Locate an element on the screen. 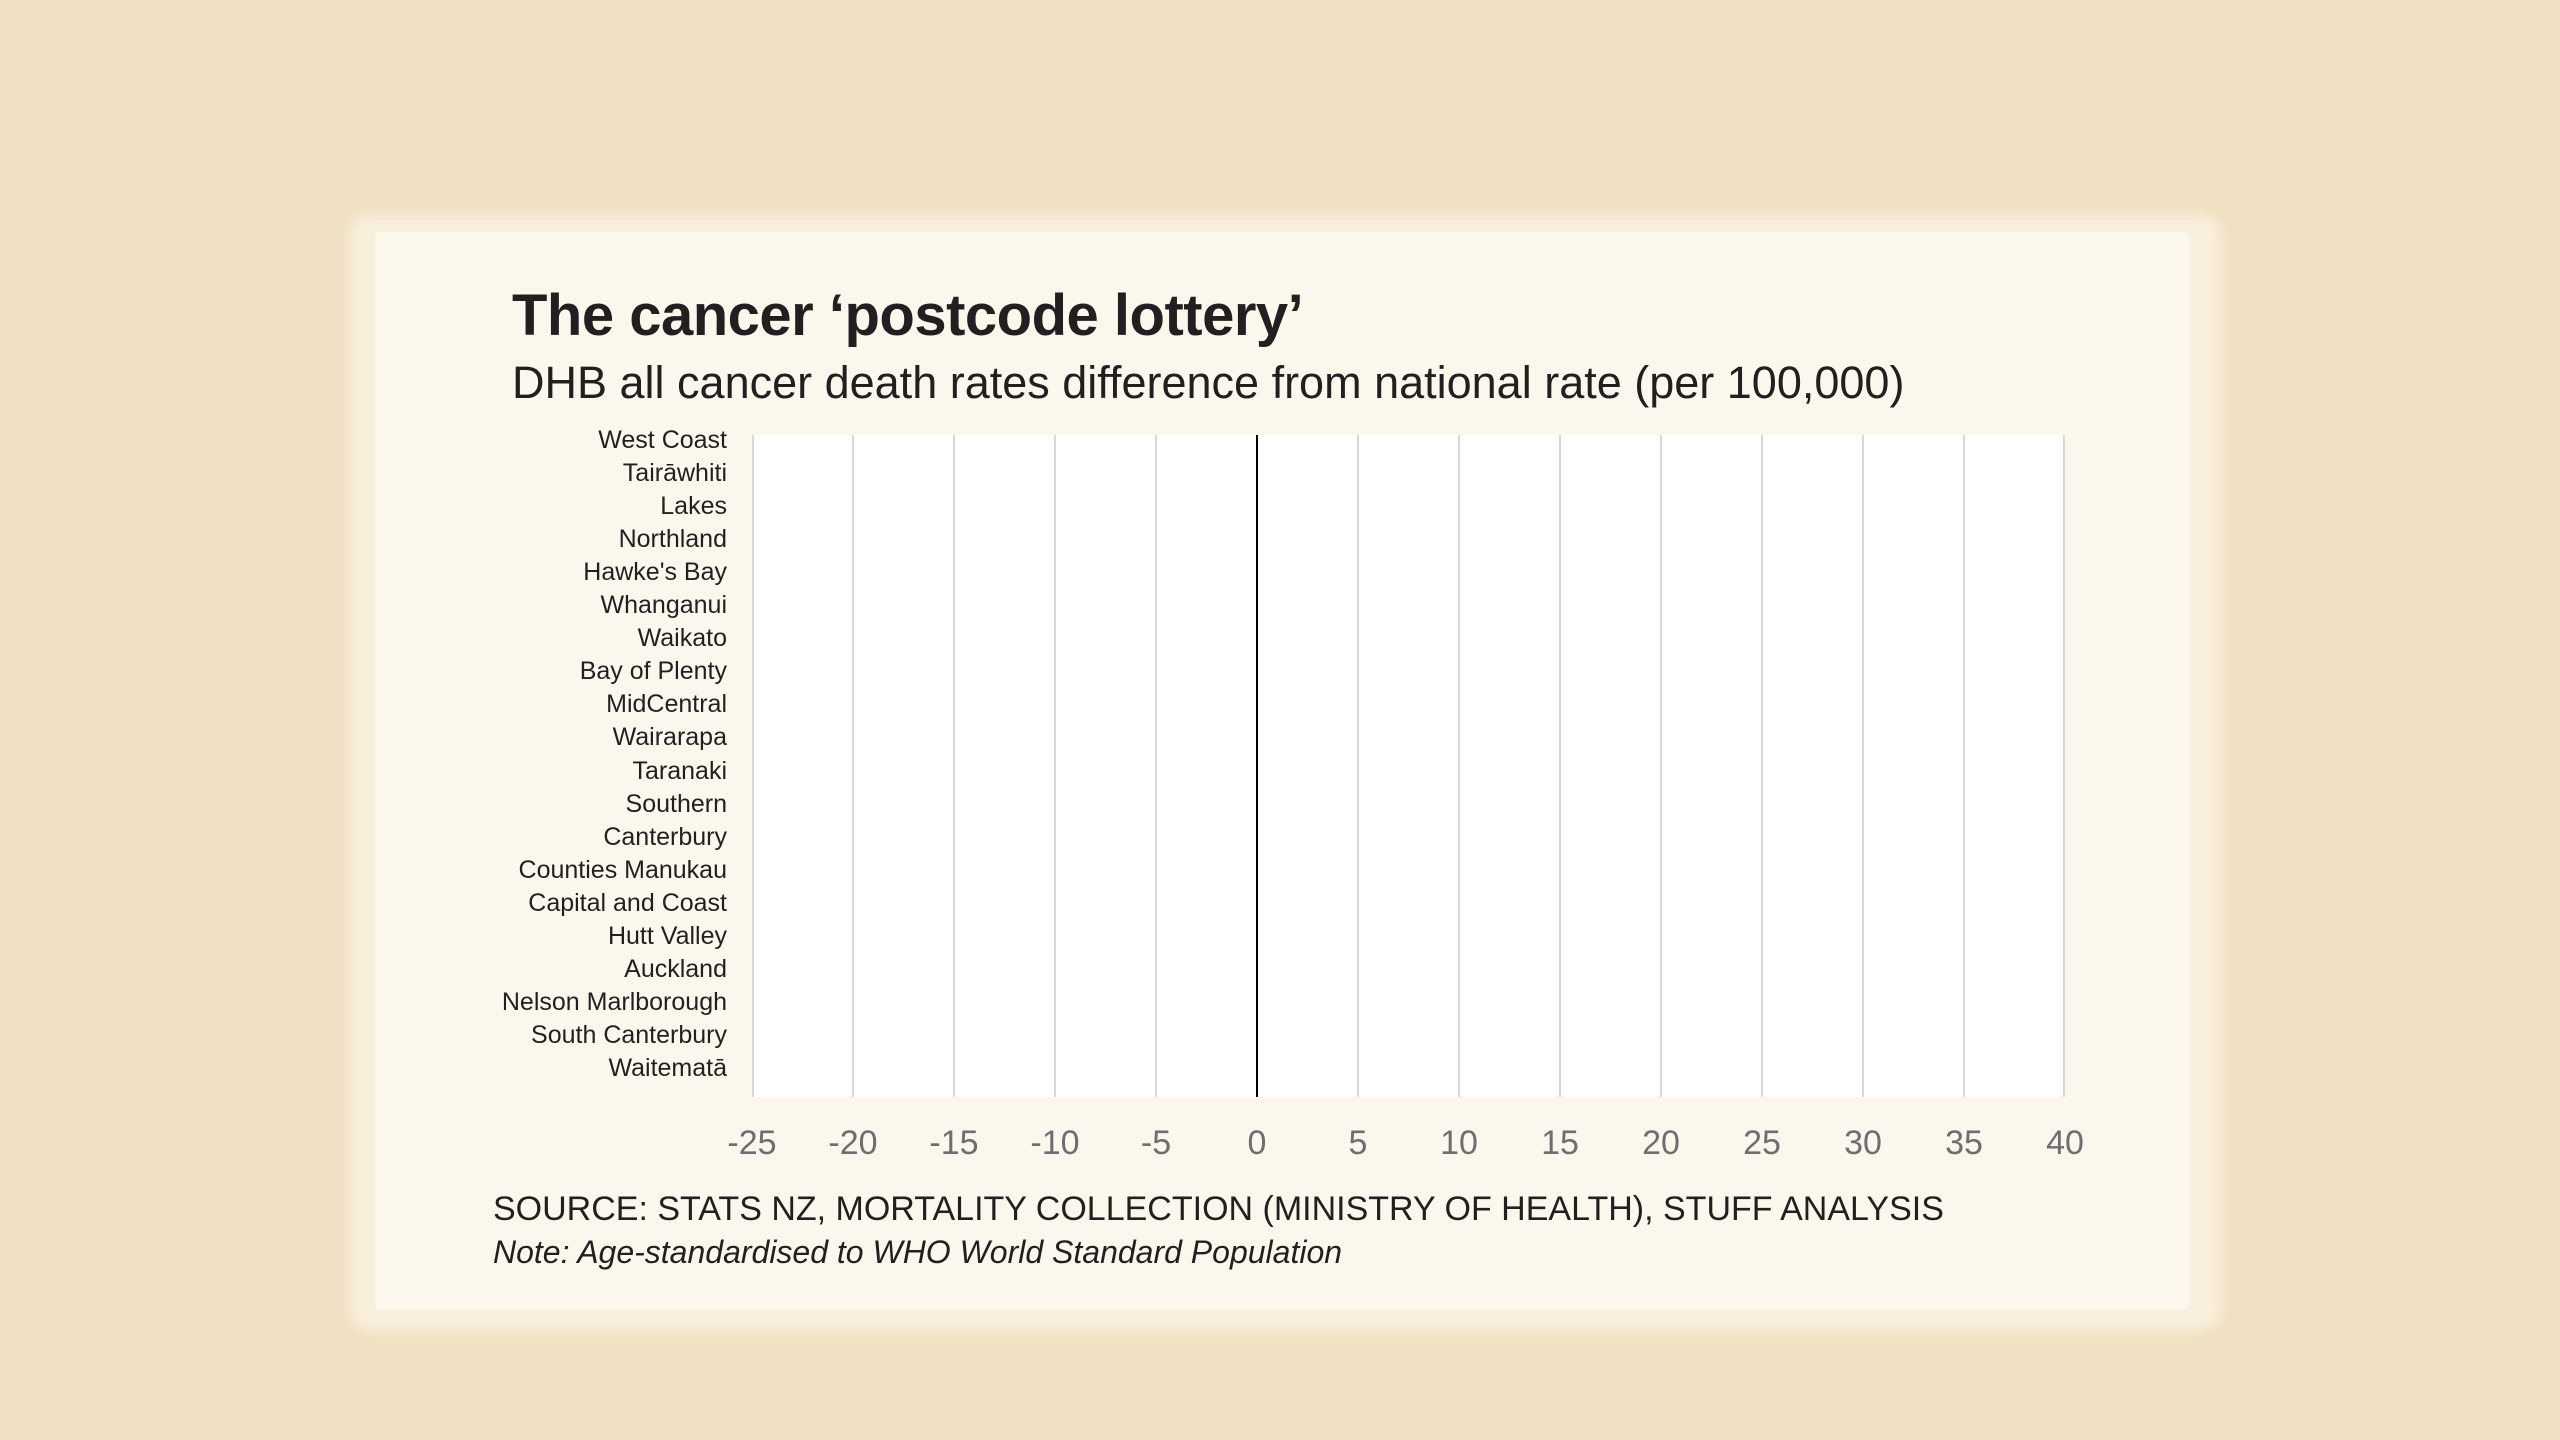 The image size is (2560, 1440). y-axis-label: Whanganui is located at coordinates (663, 605).